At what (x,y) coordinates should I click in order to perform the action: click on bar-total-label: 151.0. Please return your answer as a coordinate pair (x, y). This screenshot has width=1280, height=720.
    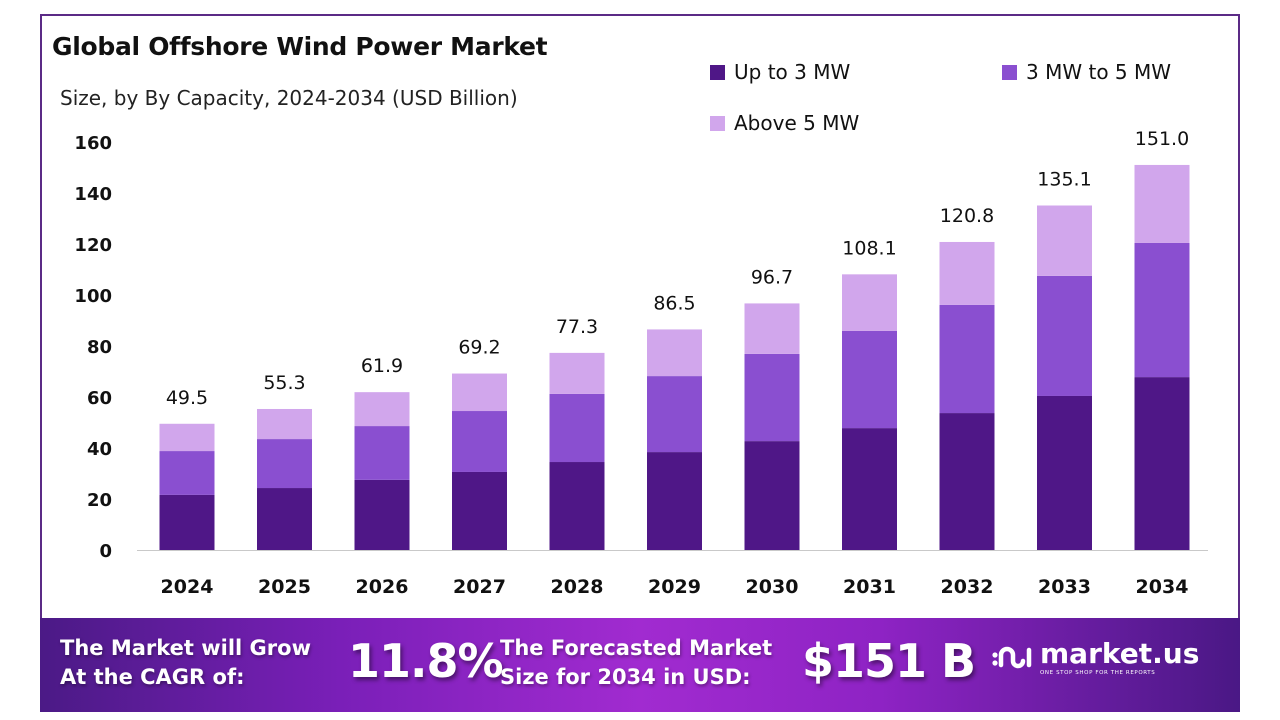
    Looking at the image, I should click on (1162, 139).